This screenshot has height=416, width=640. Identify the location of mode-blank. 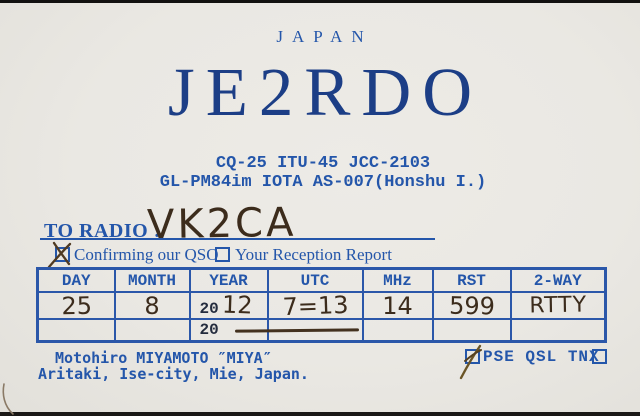
(558, 330).